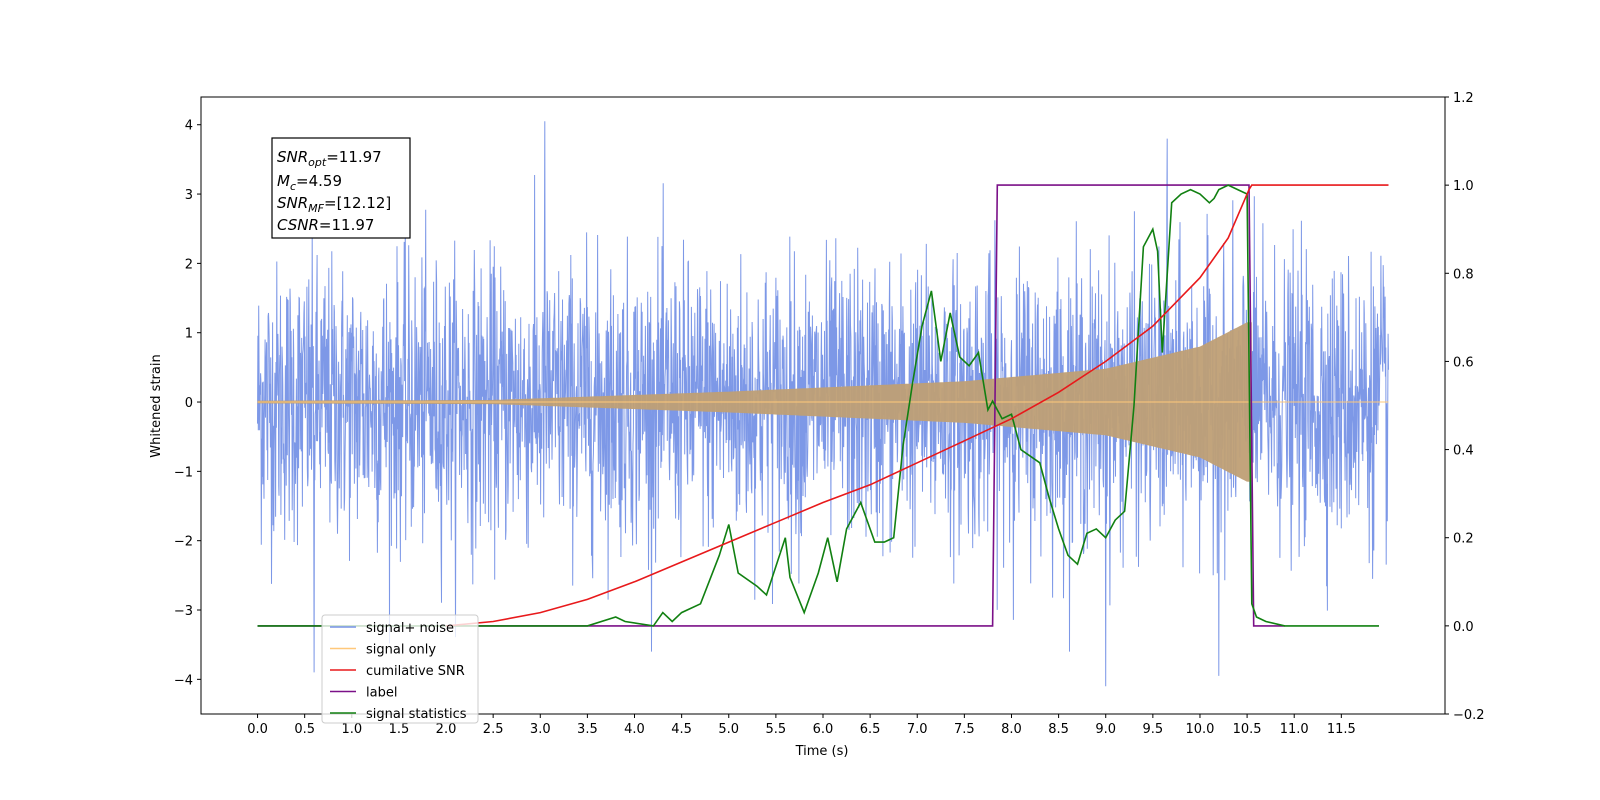  I want to click on y2-tick-label: −0.2, so click(1469, 715).